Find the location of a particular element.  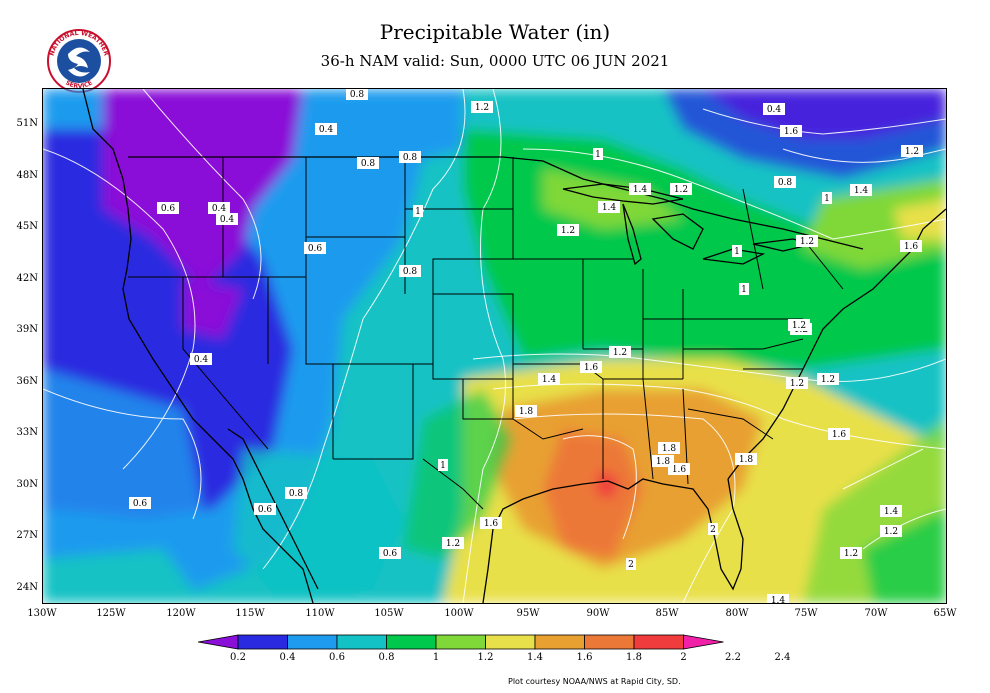

contour-label-text: 1.6 is located at coordinates (679, 470).